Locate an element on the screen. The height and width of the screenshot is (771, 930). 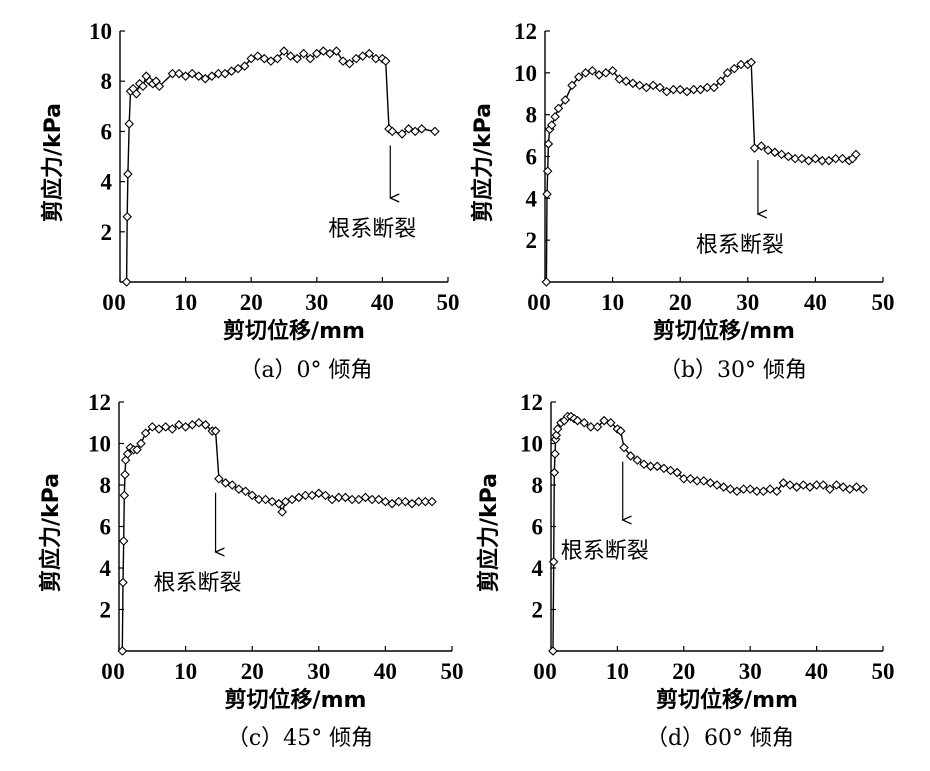
series-line is located at coordinates (276, 537).